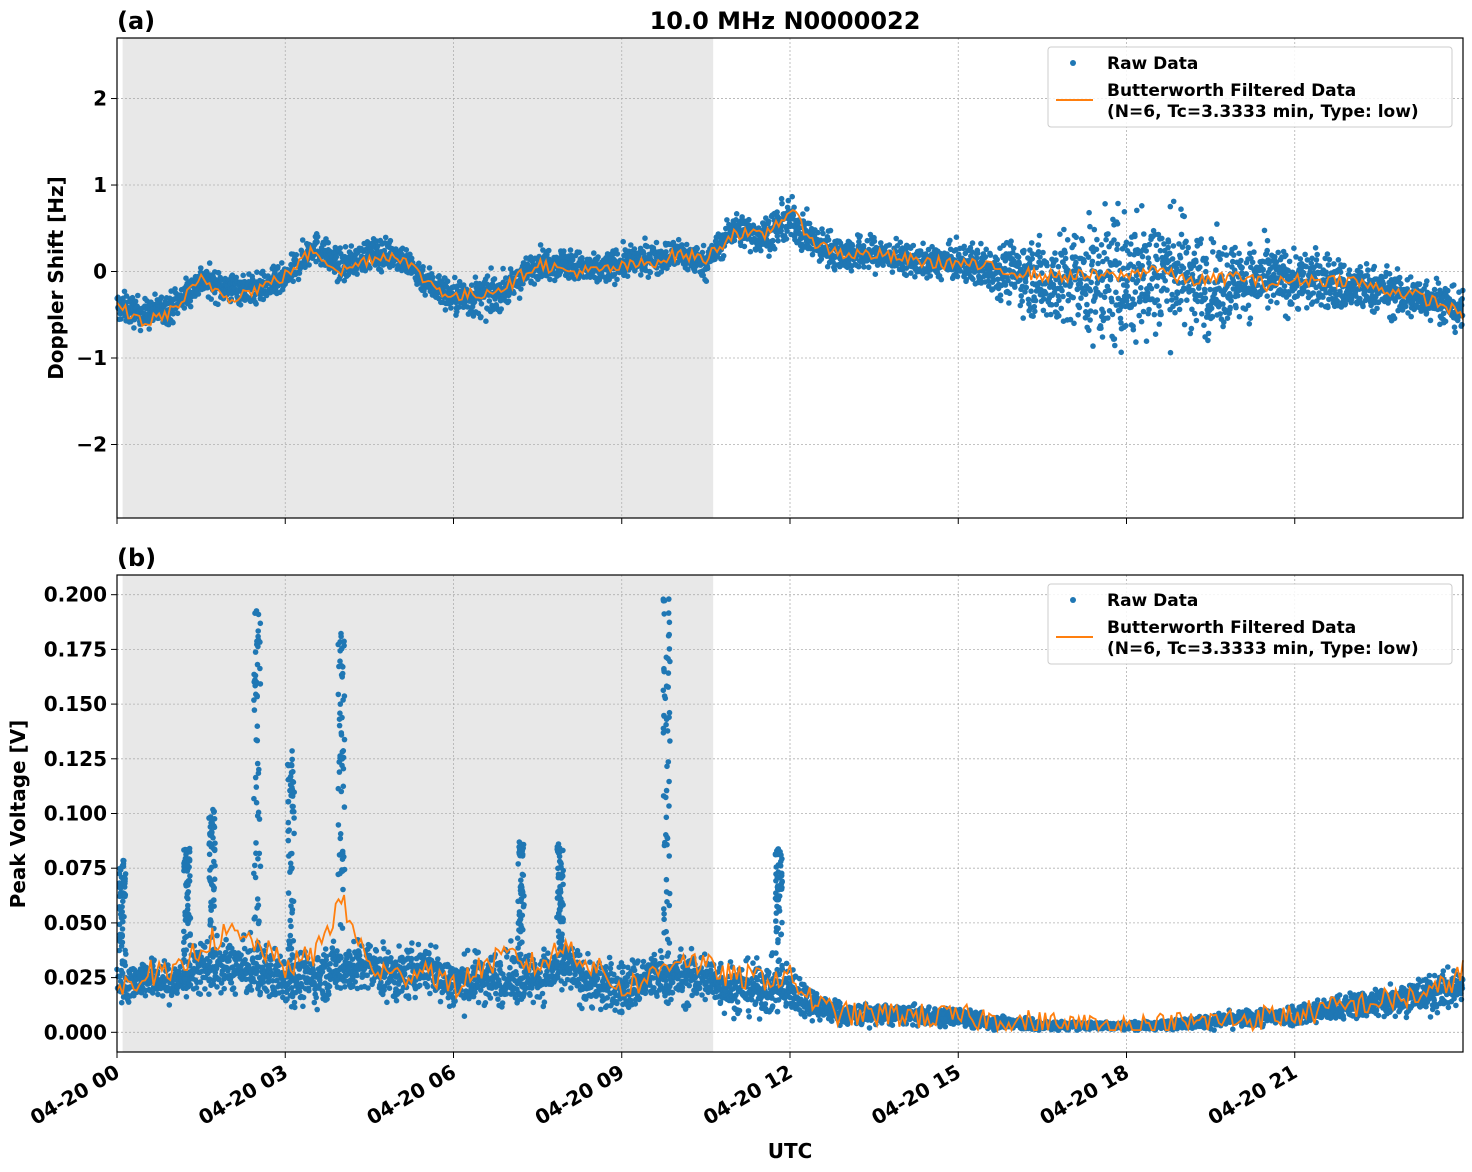  What do you see at coordinates (100, 185) in the screenshot?
I see `y-tick-label: 1` at bounding box center [100, 185].